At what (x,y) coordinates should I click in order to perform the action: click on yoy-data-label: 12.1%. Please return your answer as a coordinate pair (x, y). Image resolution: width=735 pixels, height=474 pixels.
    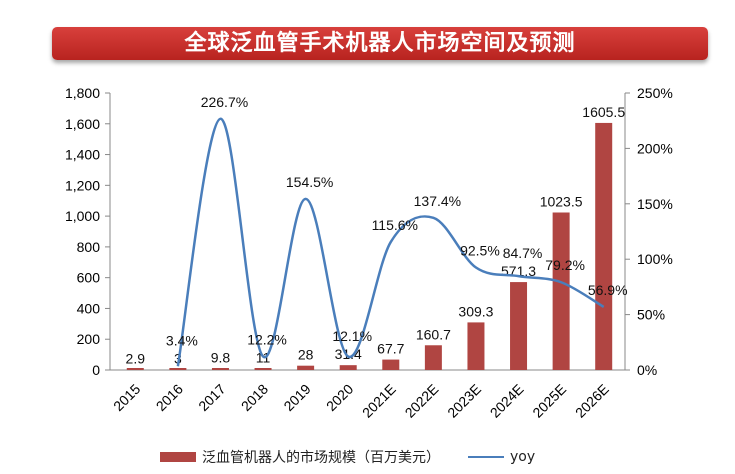
    Looking at the image, I should click on (352, 336).